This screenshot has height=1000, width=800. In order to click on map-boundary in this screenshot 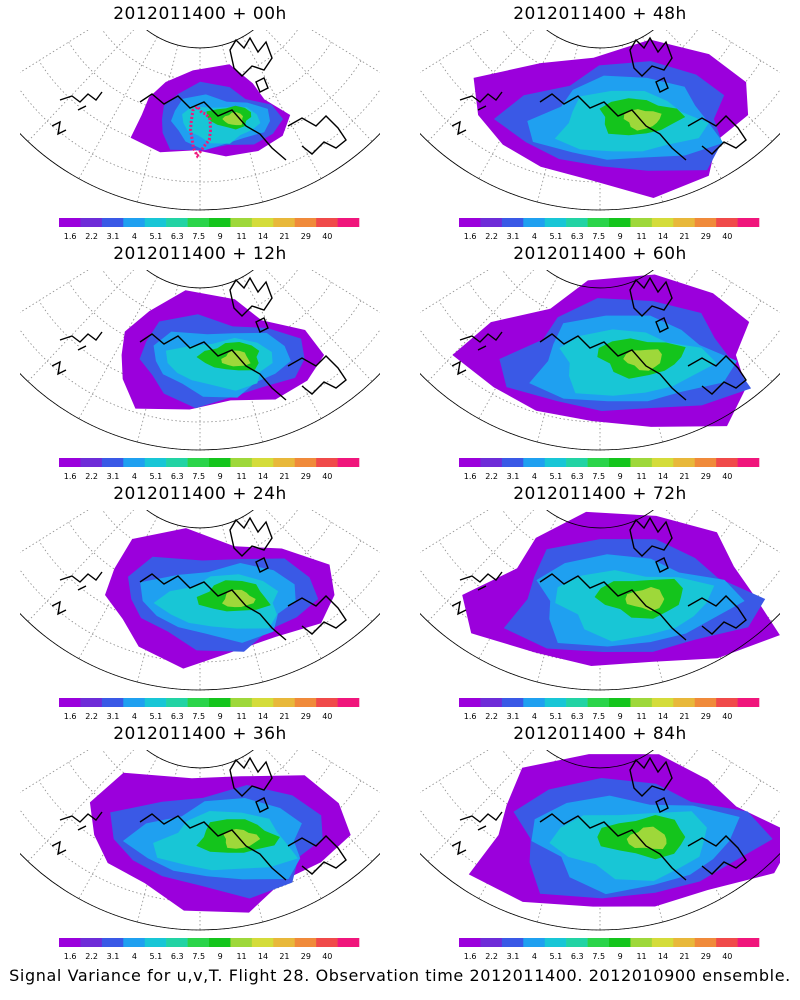, I will do `click(600, 600)`.